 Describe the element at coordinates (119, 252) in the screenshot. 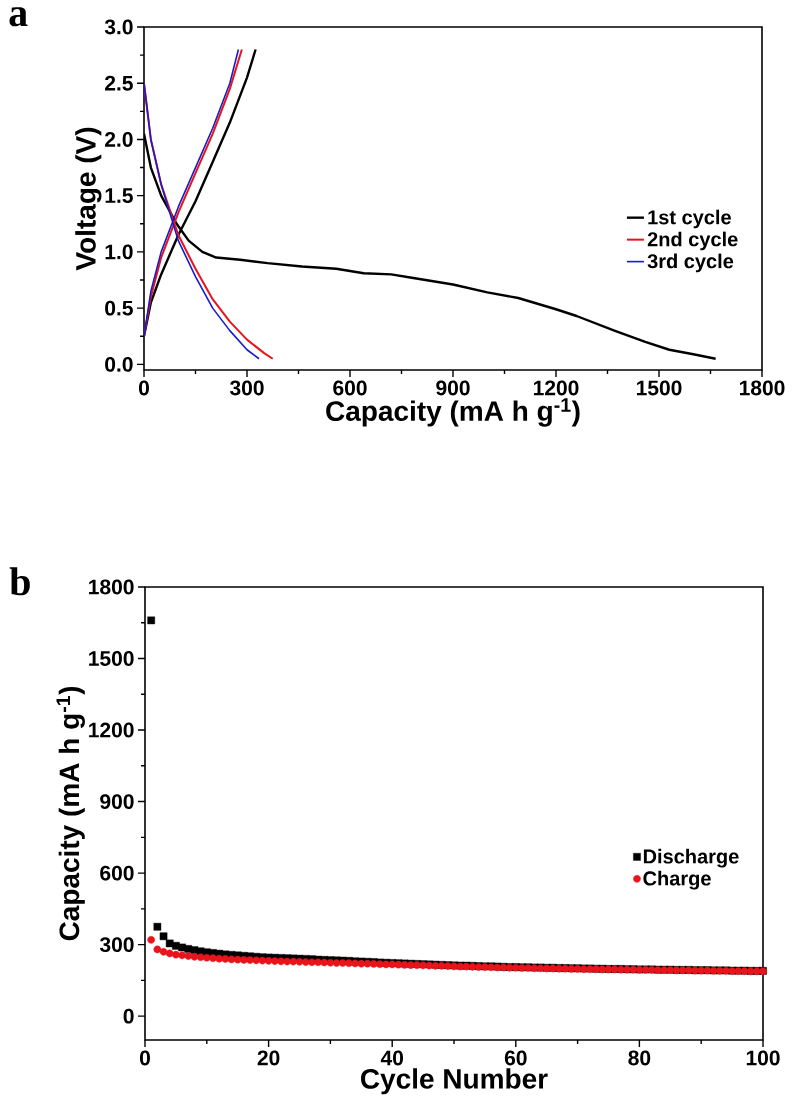

I see `y-tick-label: 1.0` at that location.